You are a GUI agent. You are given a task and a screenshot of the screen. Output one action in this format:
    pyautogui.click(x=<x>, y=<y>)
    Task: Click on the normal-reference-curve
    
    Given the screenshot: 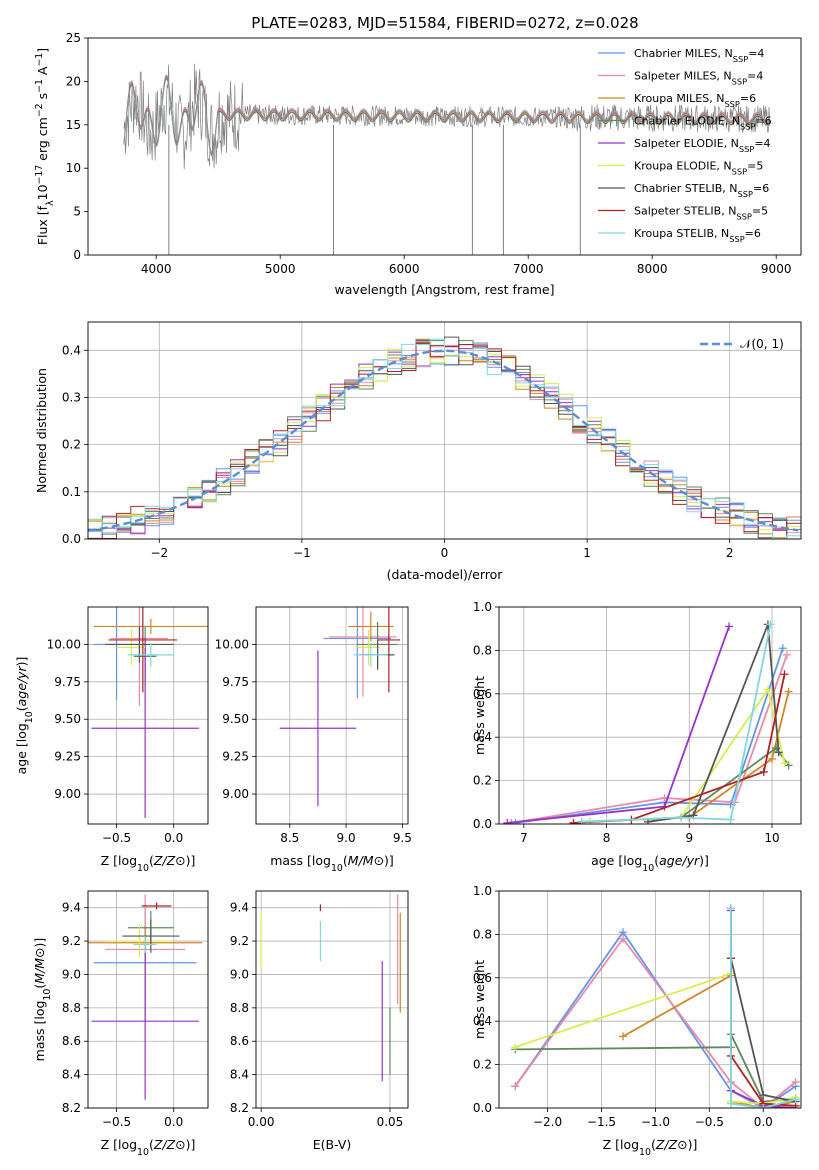 What is the action you would take?
    pyautogui.click(x=443, y=440)
    